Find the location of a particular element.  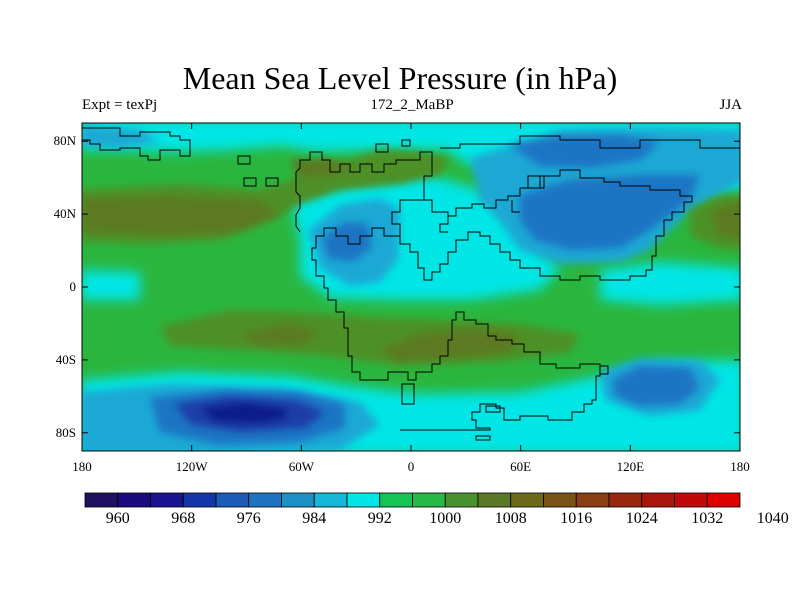

colorbar is located at coordinates (412, 500).